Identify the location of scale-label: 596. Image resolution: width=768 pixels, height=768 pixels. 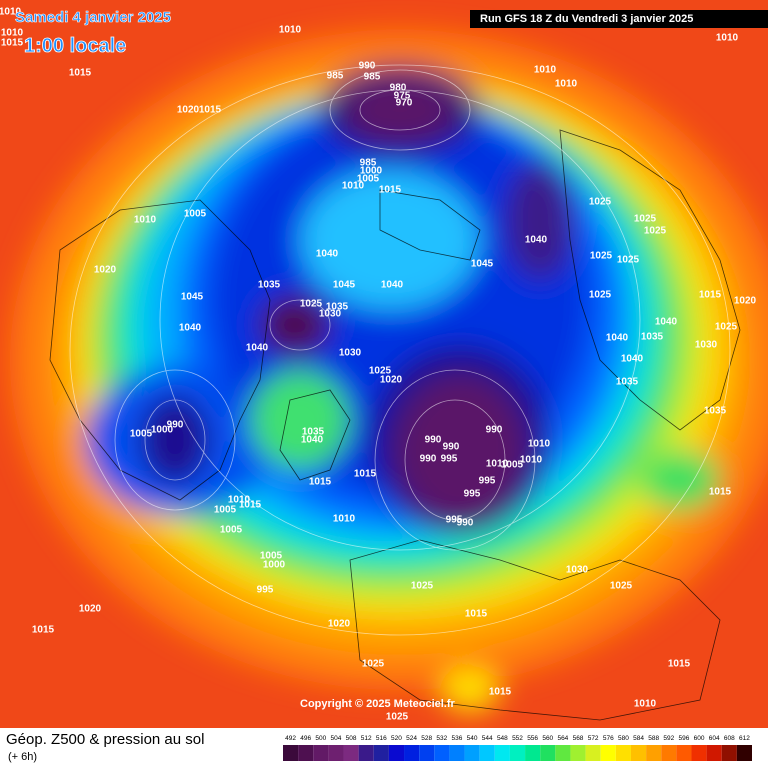
(683, 738).